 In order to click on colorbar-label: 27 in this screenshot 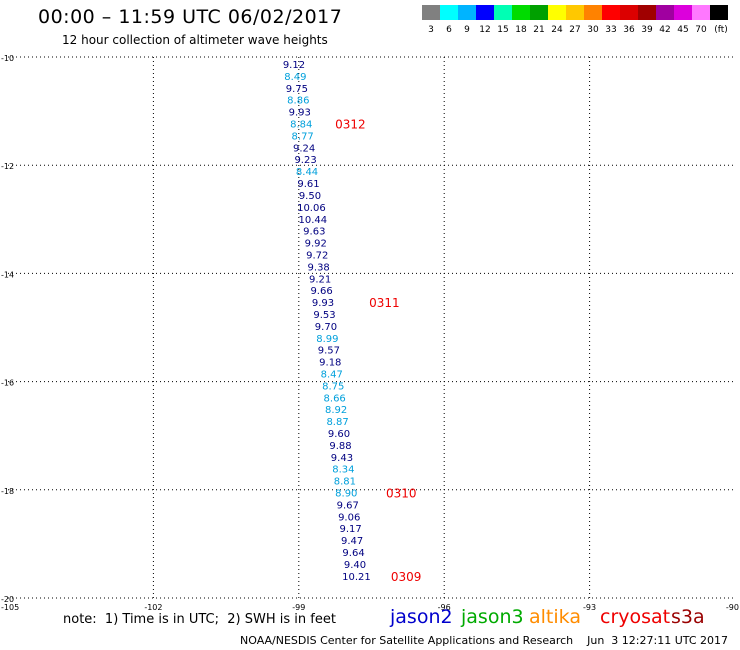, I will do `click(574, 30)`.